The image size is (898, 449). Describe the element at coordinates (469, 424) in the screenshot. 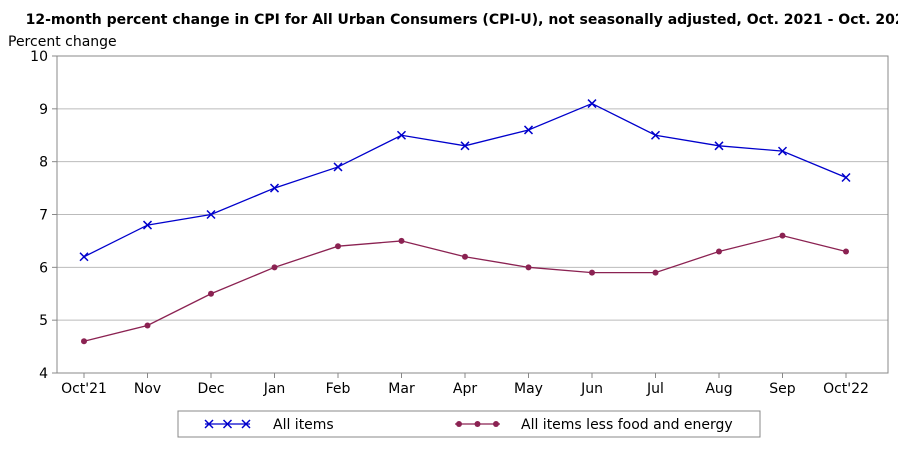

I see `legend: All items All items less food and energy` at that location.